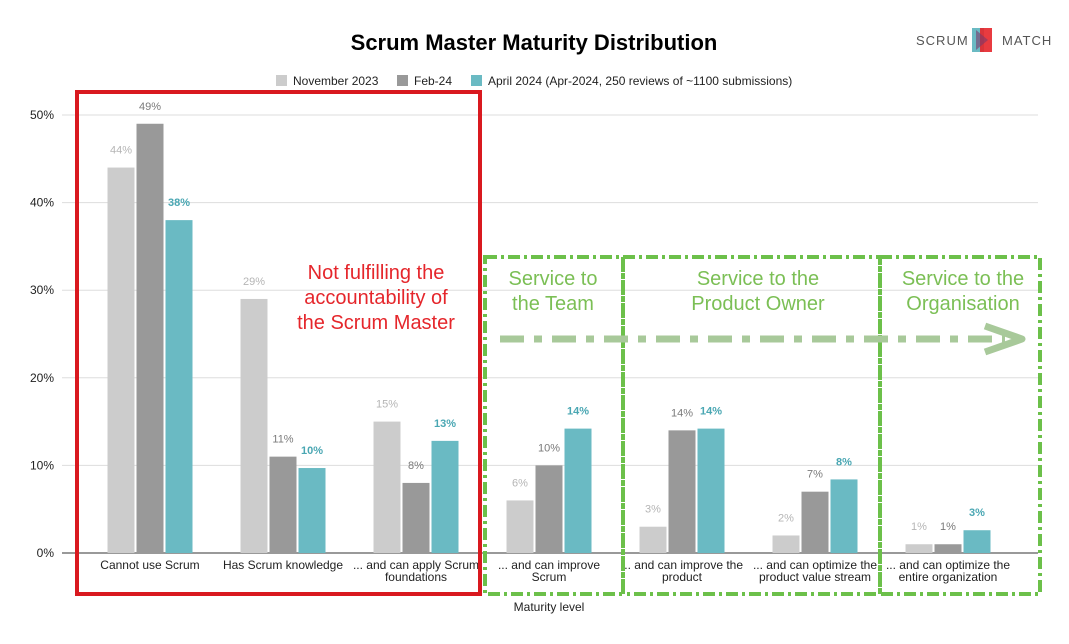 This screenshot has width=1069, height=644. I want to click on data-label: 44%, so click(121, 151).